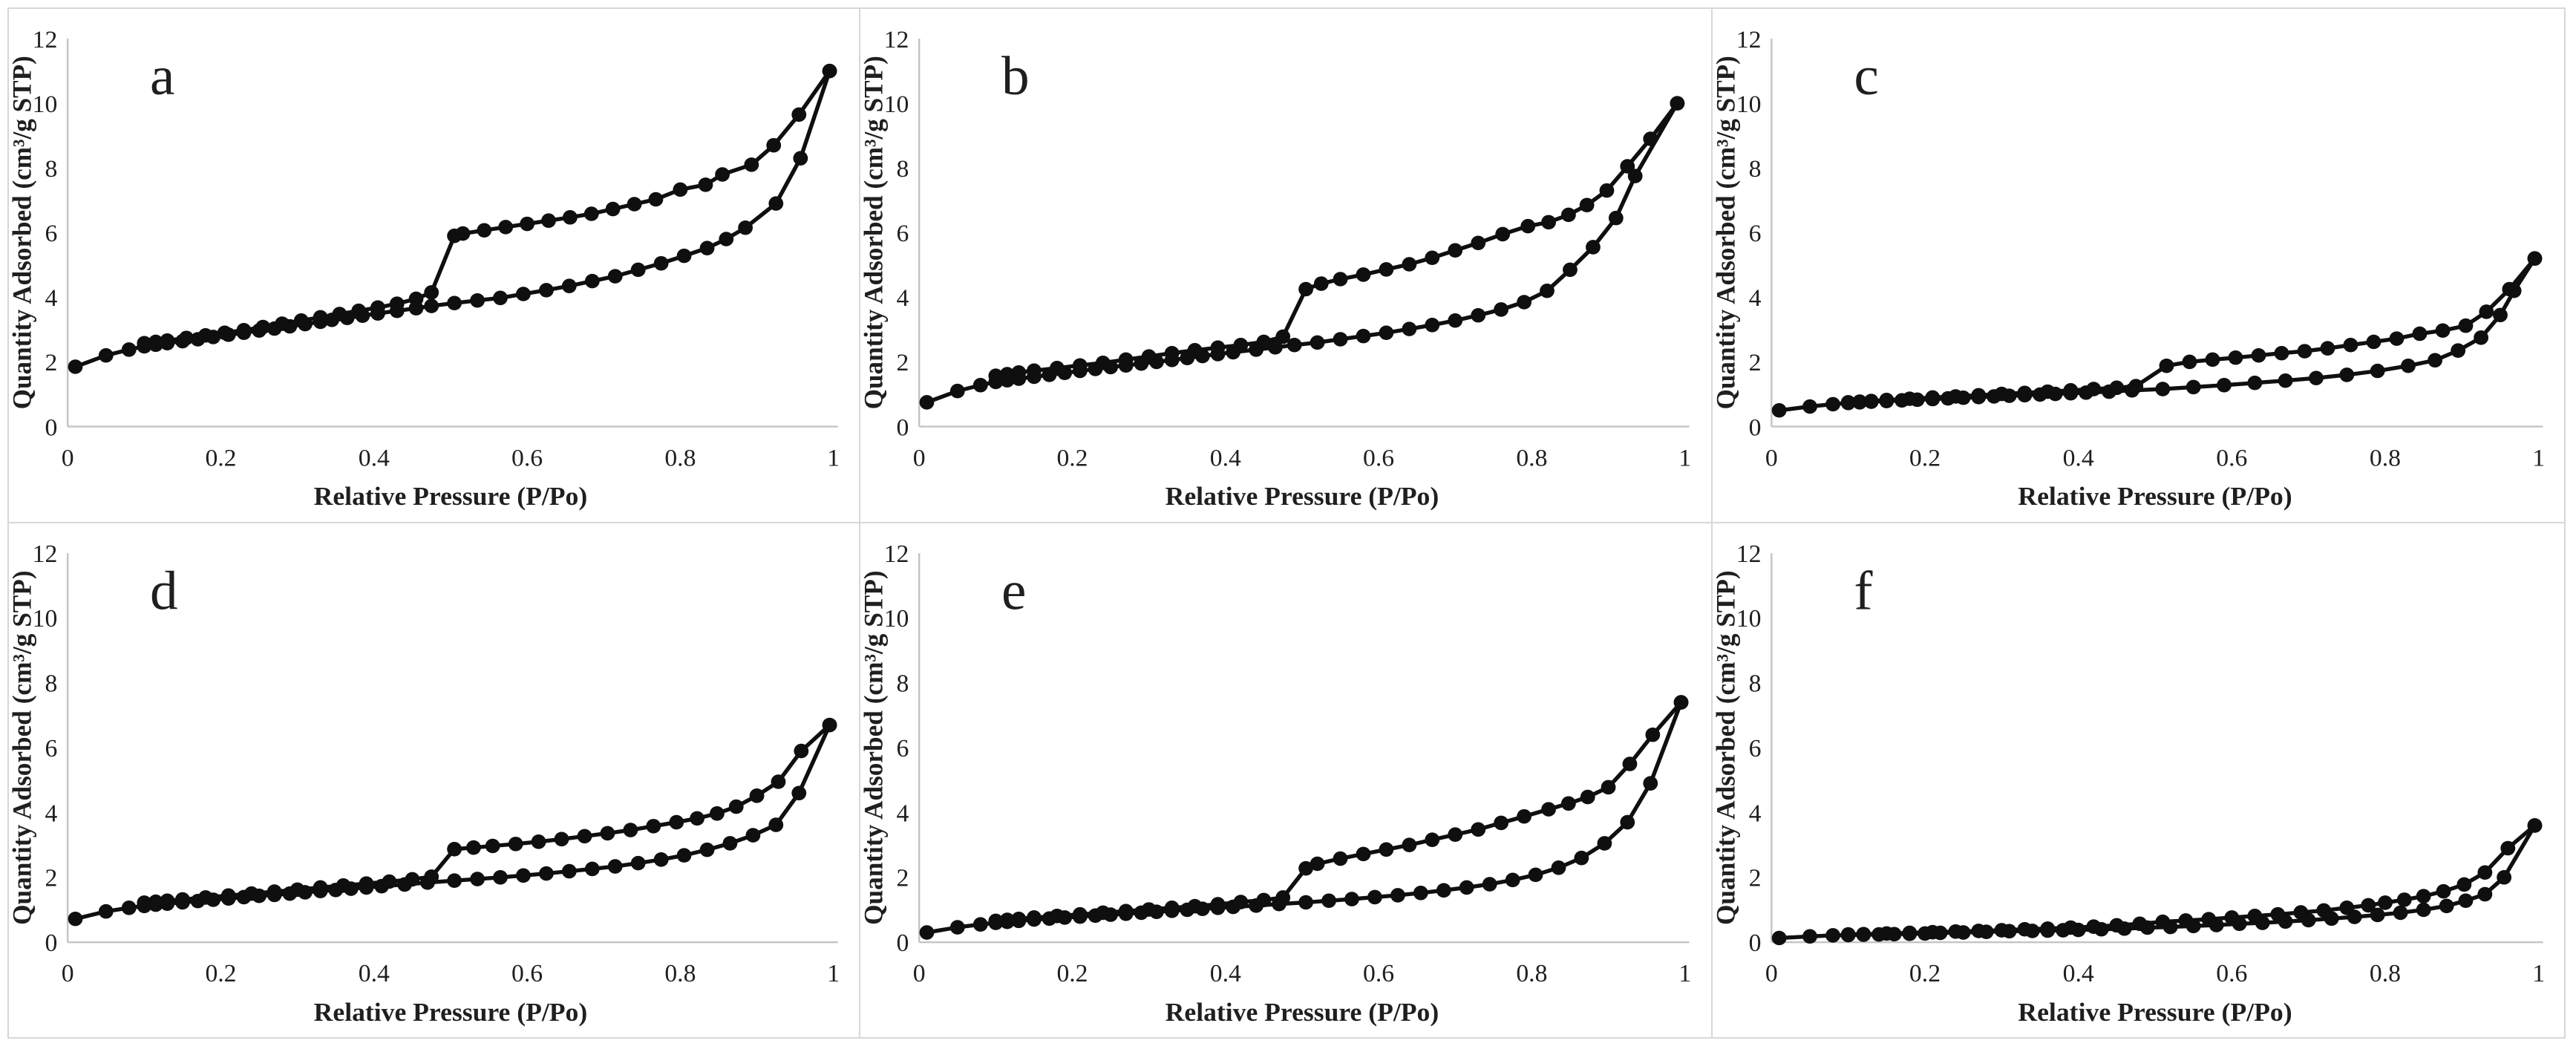 Image resolution: width=2576 pixels, height=1049 pixels. I want to click on y-tick-label: 12, so click(45, 554).